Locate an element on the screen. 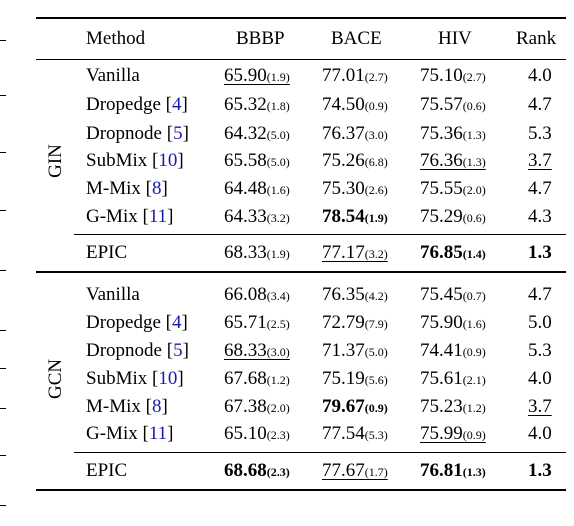 Image resolution: width=574 pixels, height=526 pixels. bace-mean: 72.79 is located at coordinates (343, 322).